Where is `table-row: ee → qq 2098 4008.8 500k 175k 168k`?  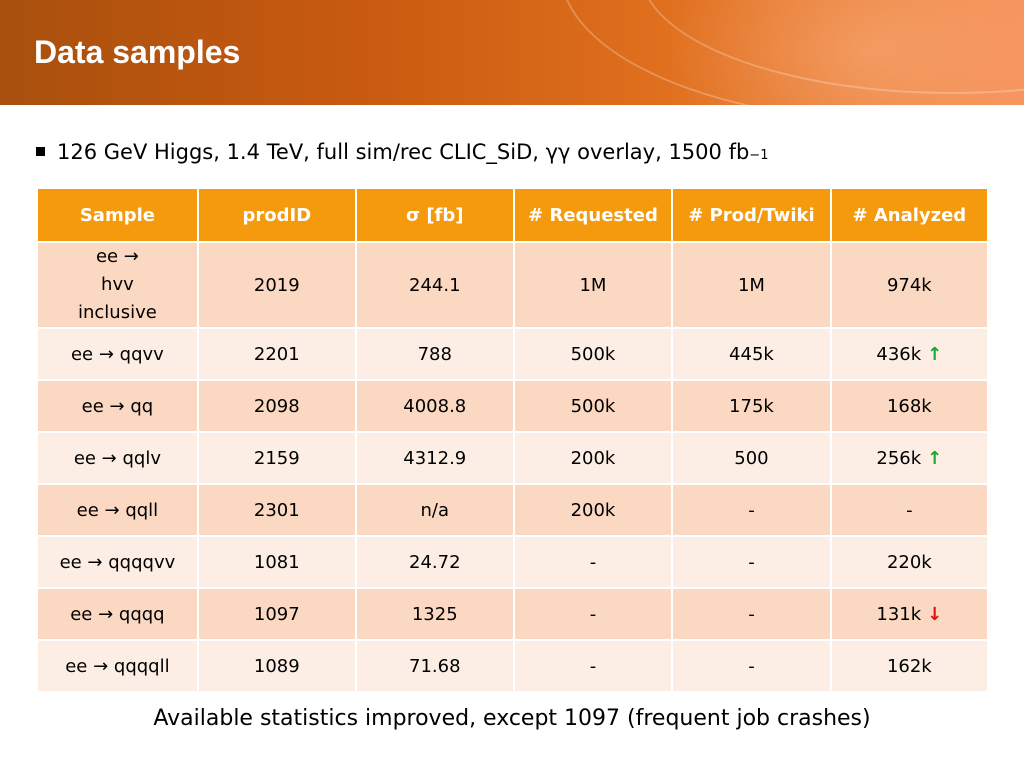
table-row: ee → qq 2098 4008.8 500k 175k 168k is located at coordinates (513, 406).